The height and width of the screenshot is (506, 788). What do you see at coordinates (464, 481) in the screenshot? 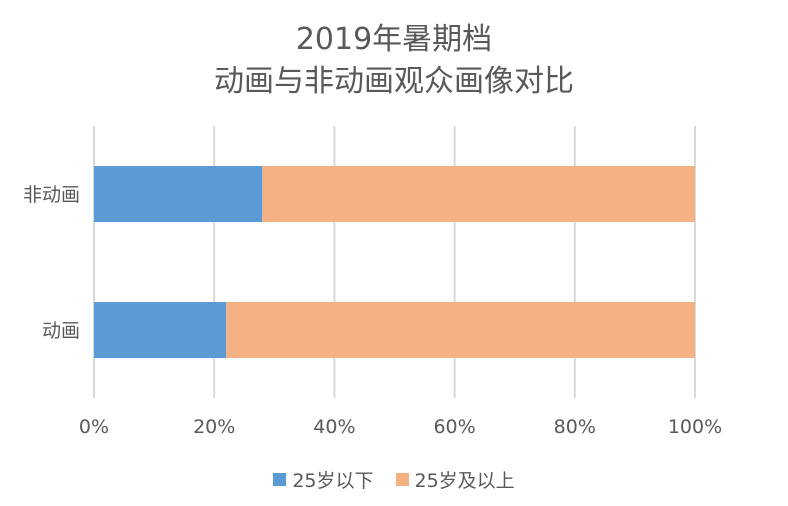
I see `legend-label-25-and-over: 25岁及以上` at bounding box center [464, 481].